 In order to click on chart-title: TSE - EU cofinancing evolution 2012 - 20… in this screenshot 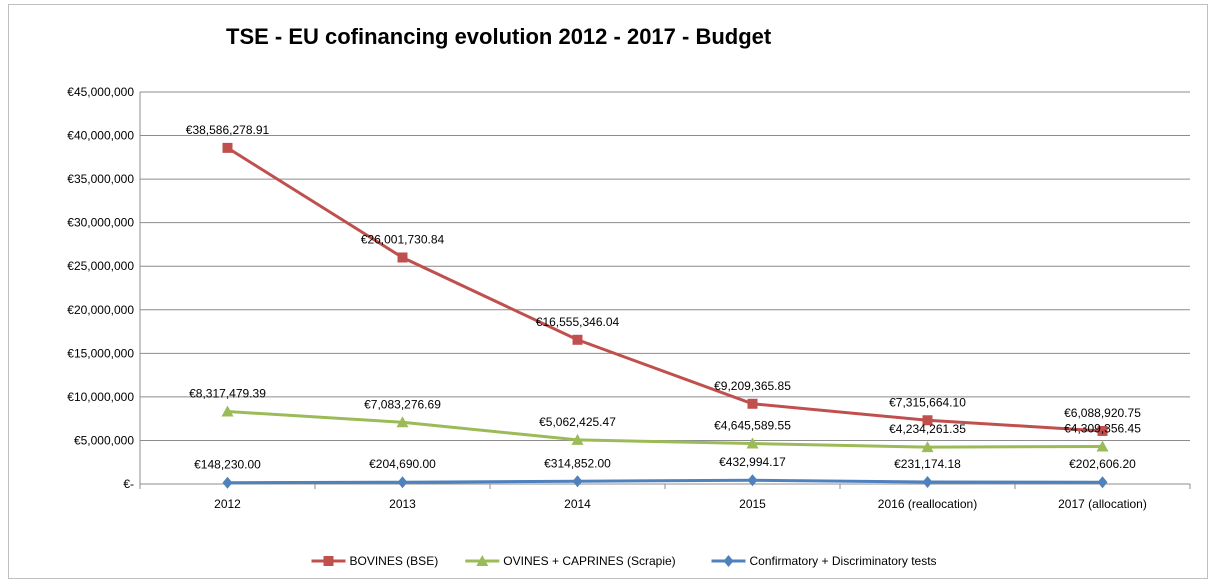, I will do `click(499, 36)`.